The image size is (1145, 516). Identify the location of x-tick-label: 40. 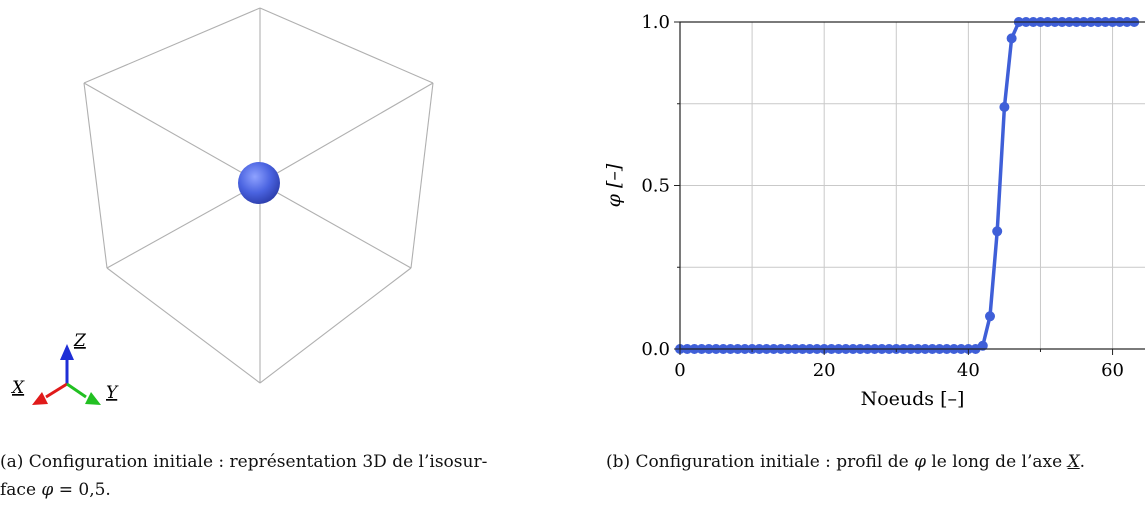
(968, 370).